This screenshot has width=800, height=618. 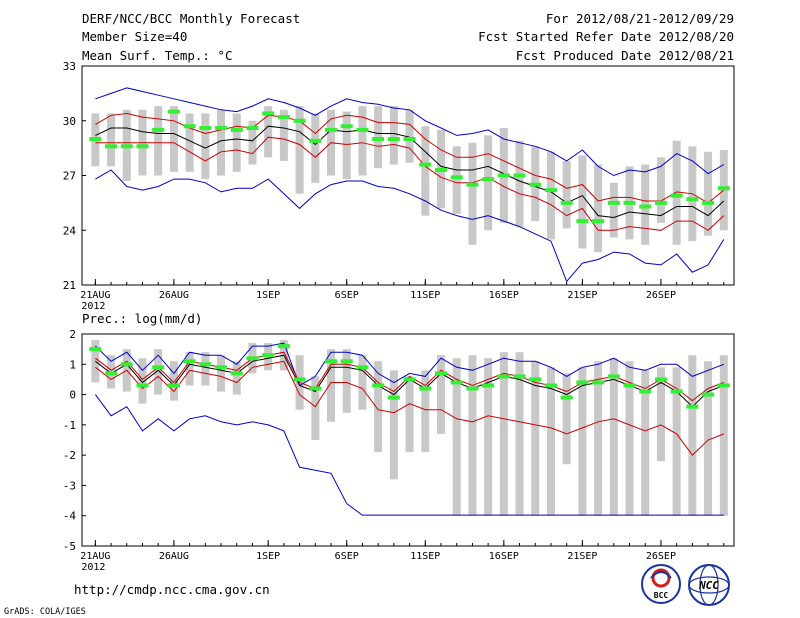 I want to click on forecast-period: For 2012/08/21-2012/09/29, so click(x=640, y=18).